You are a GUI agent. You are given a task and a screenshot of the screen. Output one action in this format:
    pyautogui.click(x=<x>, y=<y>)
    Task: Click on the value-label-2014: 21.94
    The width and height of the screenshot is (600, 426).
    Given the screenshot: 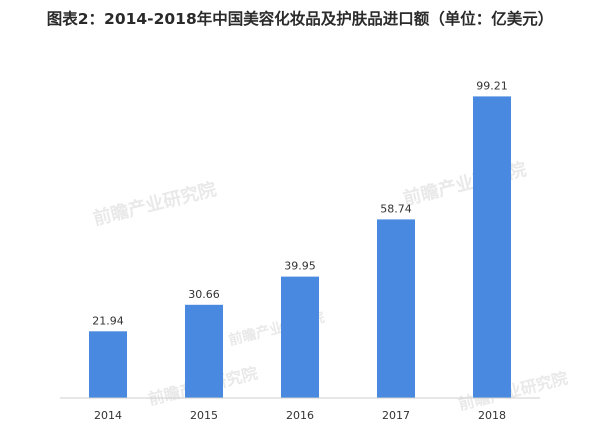 What is the action you would take?
    pyautogui.click(x=108, y=320)
    